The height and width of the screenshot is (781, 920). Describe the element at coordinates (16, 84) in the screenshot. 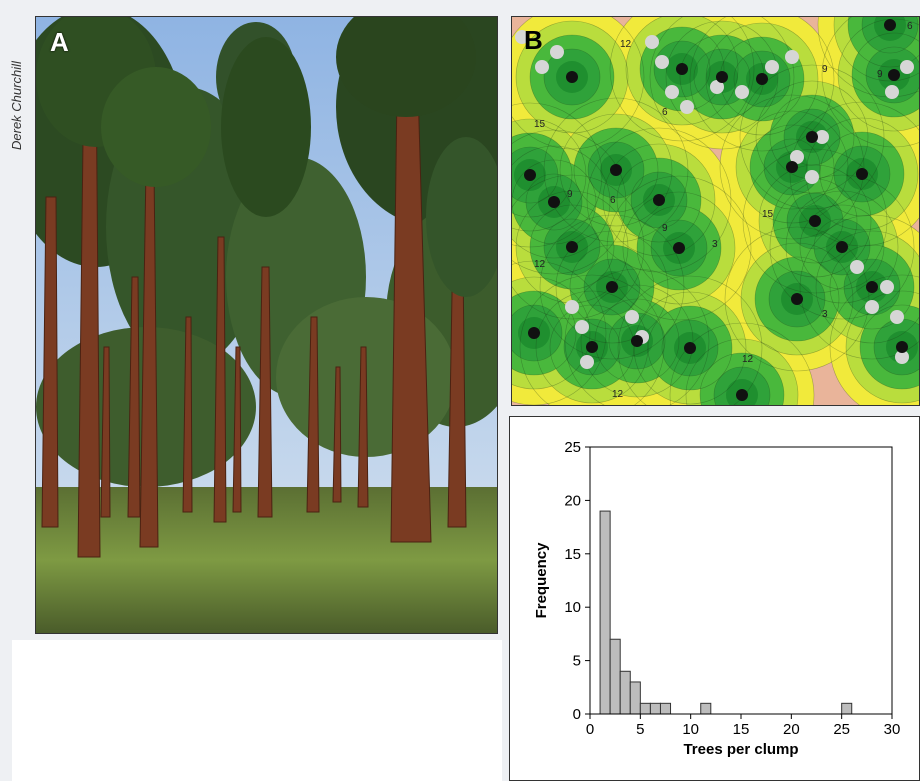

I see `photo-credit: Derek Churchill` at that location.